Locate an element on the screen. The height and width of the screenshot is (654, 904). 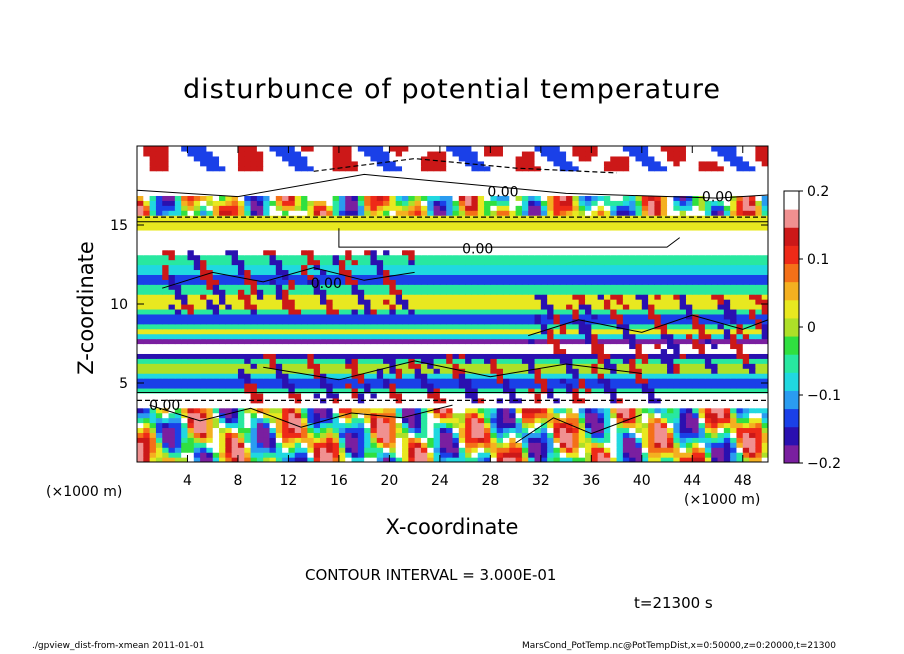
contour-dashed is located at coordinates (465, 165).